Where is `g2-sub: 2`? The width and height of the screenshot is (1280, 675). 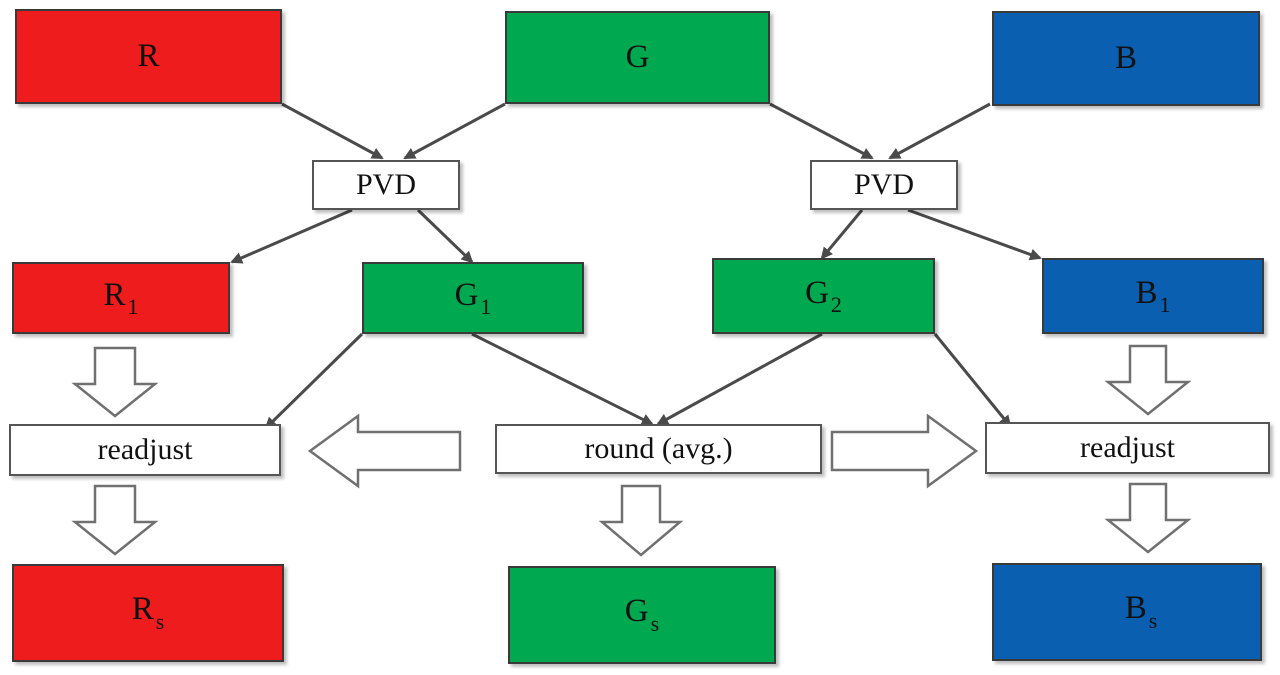
g2-sub: 2 is located at coordinates (836, 304).